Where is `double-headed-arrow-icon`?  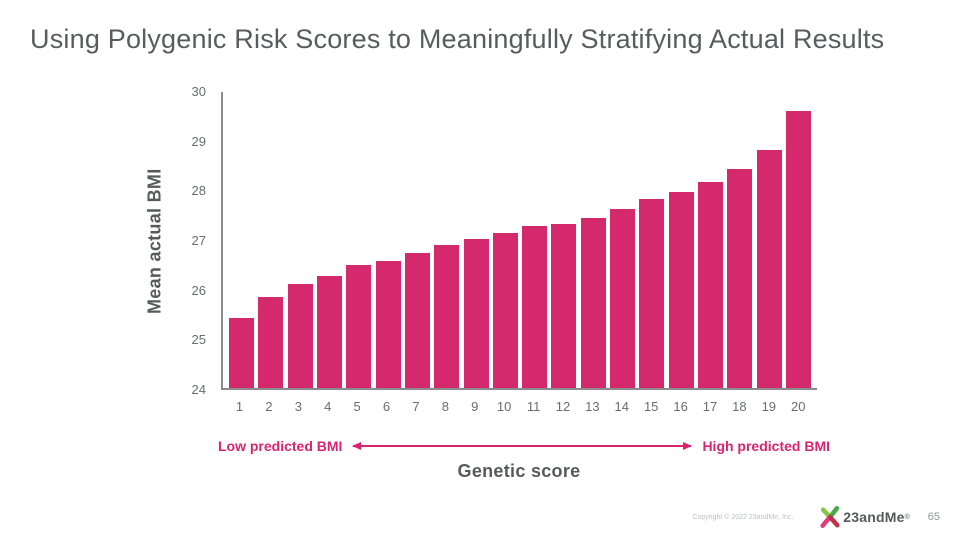
double-headed-arrow-icon is located at coordinates (522, 446).